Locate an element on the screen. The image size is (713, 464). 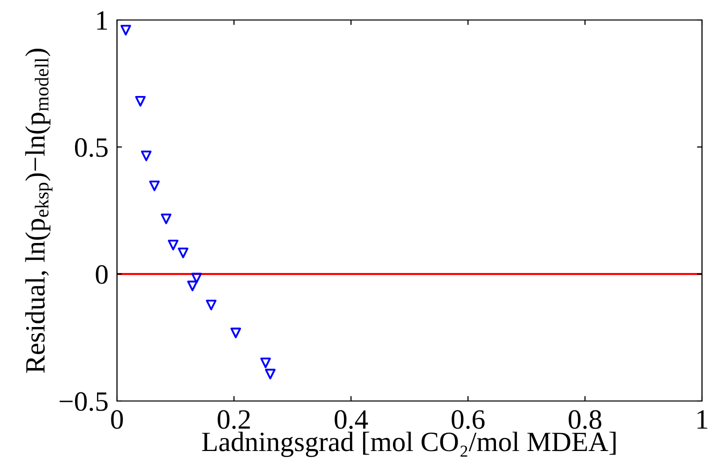
x-tick-label: 1 is located at coordinates (703, 419).